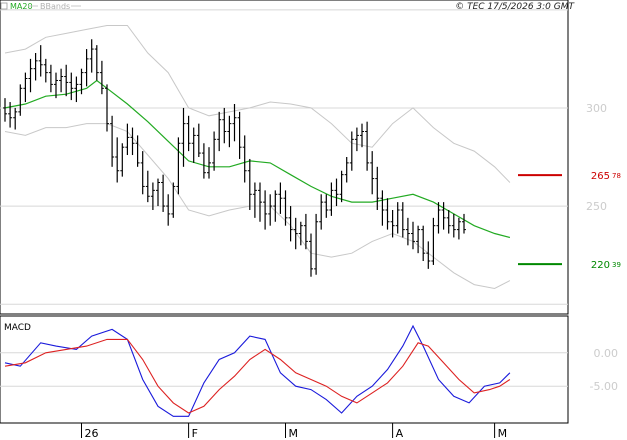 Image resolution: width=627 pixels, height=440 pixels. I want to click on support-label-decimals: 39, so click(616, 265).